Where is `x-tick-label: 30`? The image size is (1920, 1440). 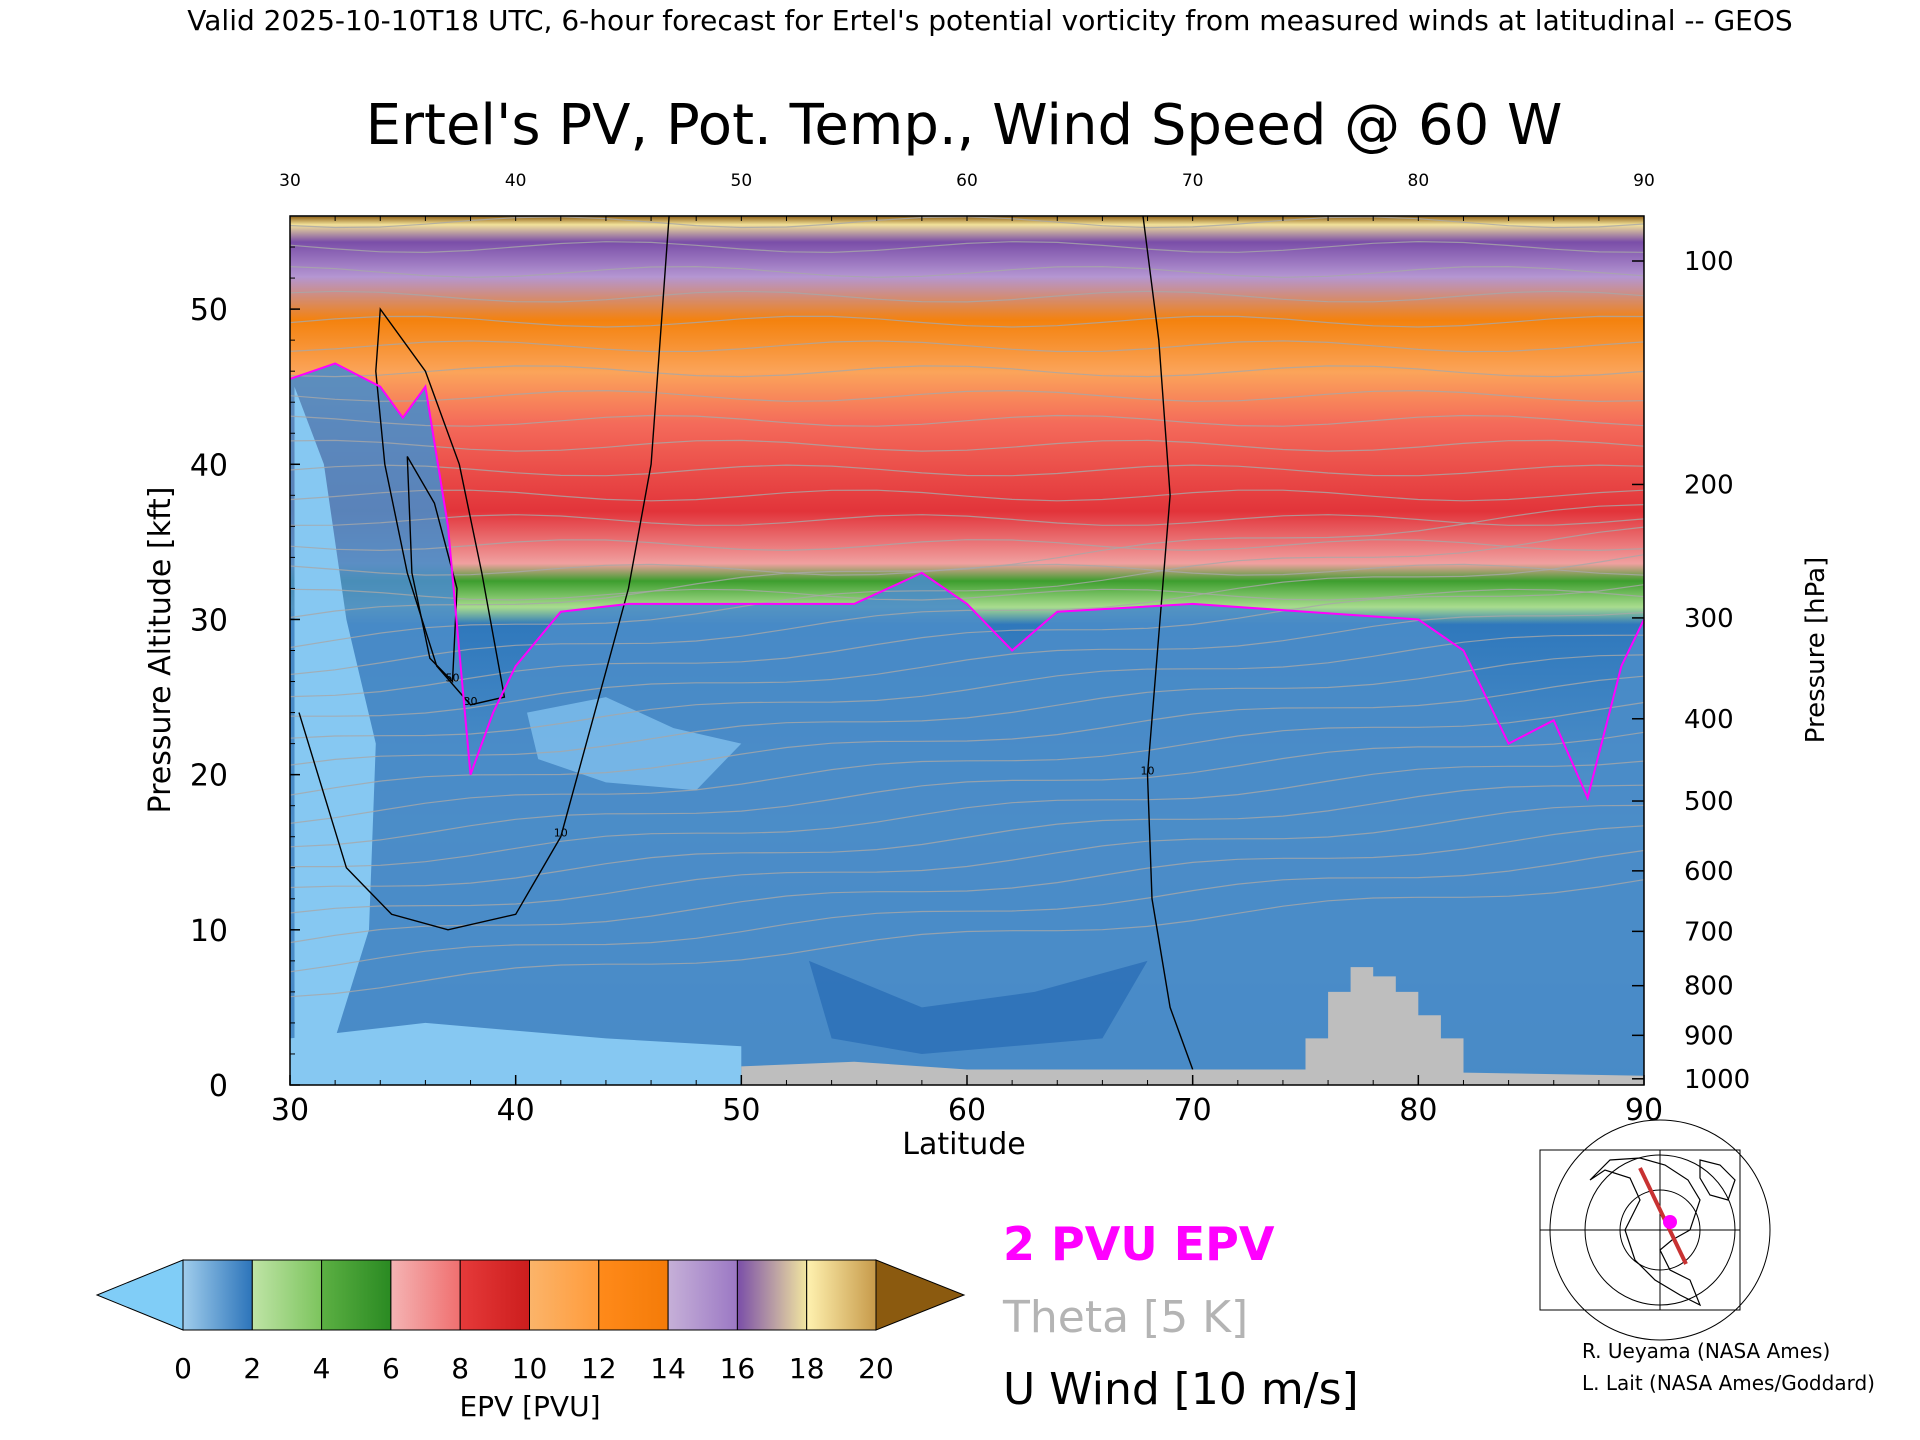
x-tick-label: 30 is located at coordinates (290, 1110).